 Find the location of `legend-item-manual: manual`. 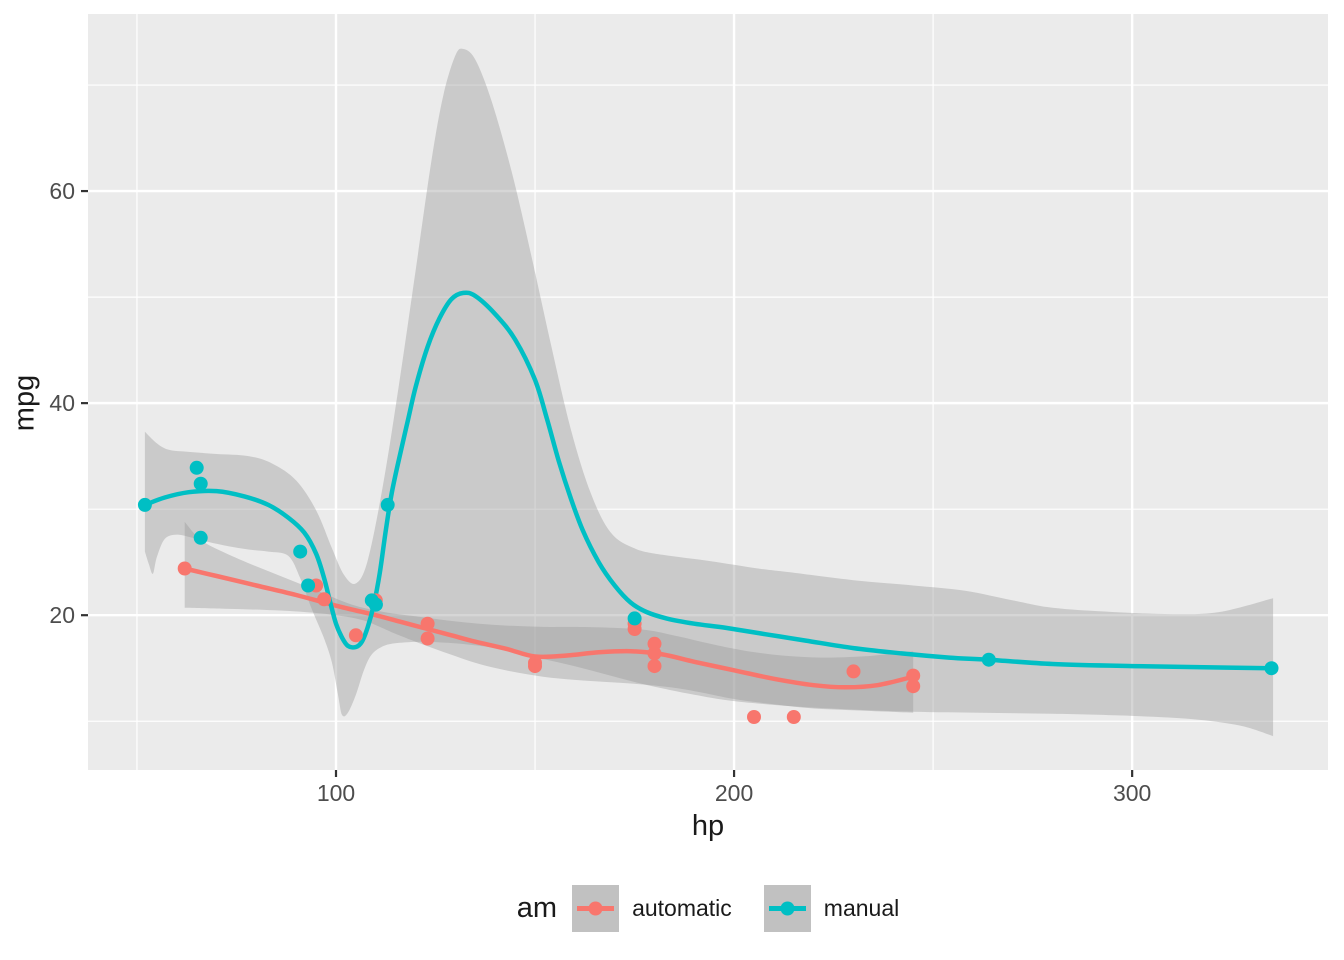

legend-item-manual: manual is located at coordinates (831, 908).